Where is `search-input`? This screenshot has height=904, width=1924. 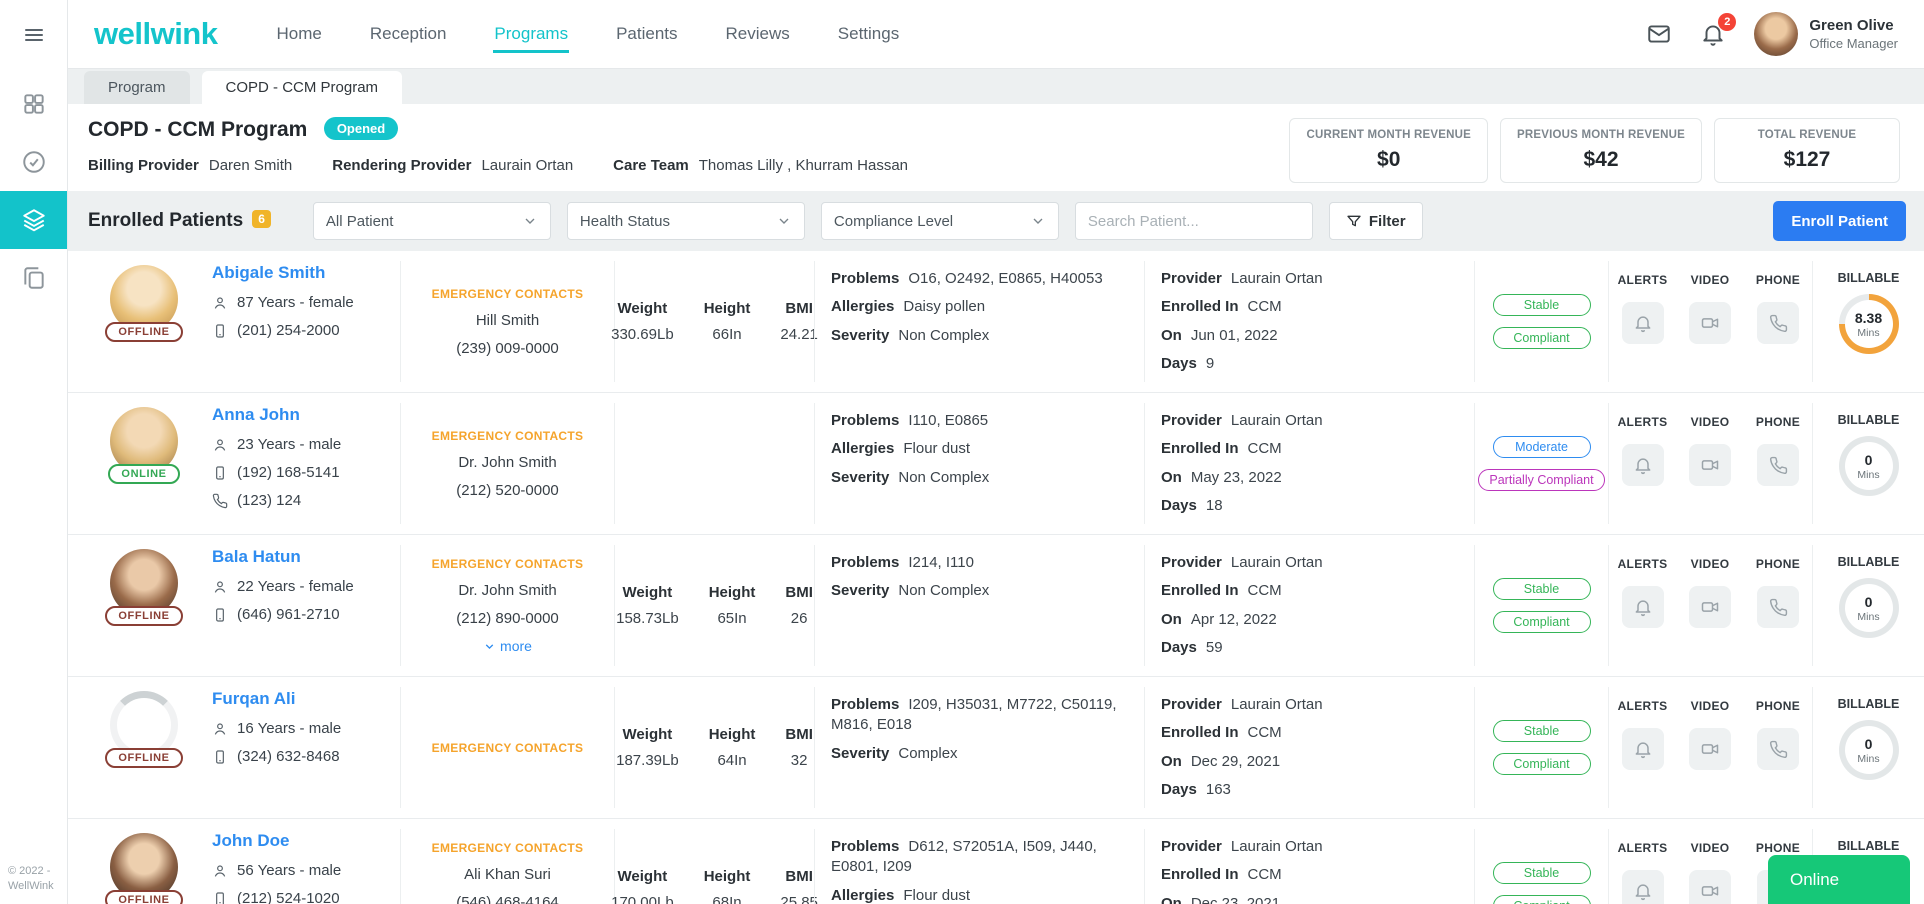
search-input is located at coordinates (1193, 221).